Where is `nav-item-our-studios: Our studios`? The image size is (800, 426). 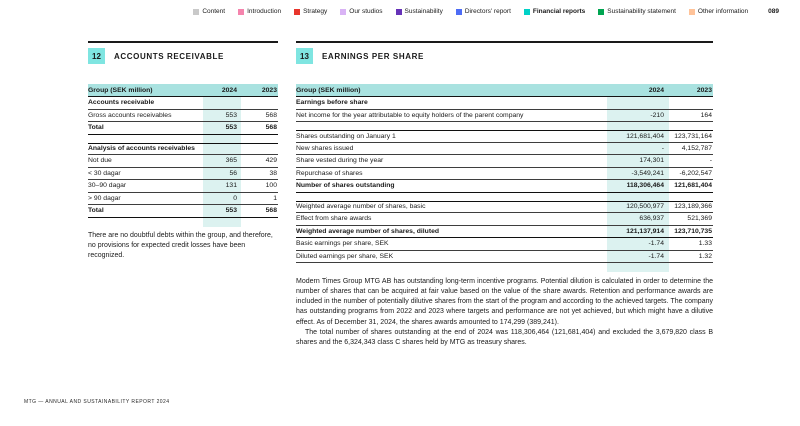 nav-item-our-studios: Our studios is located at coordinates (361, 12).